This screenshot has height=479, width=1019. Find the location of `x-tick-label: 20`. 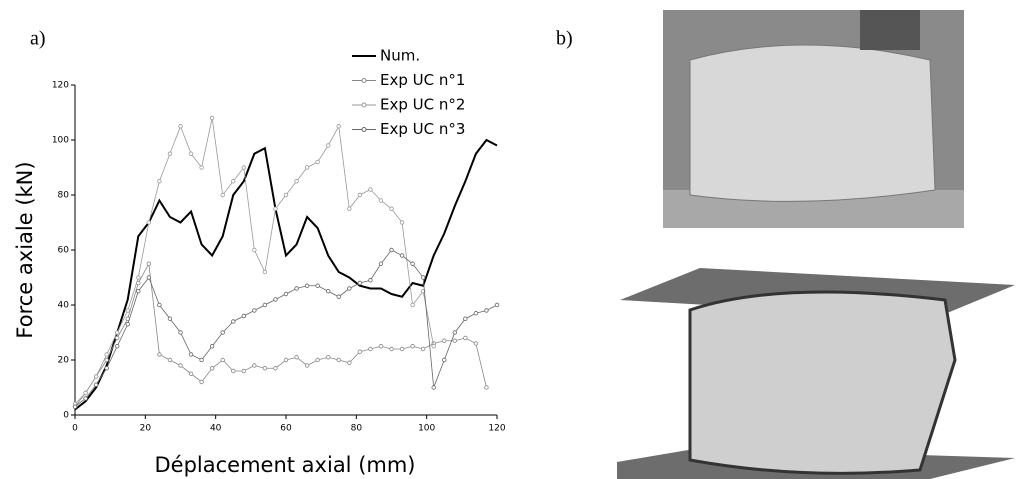

x-tick-label: 20 is located at coordinates (146, 429).